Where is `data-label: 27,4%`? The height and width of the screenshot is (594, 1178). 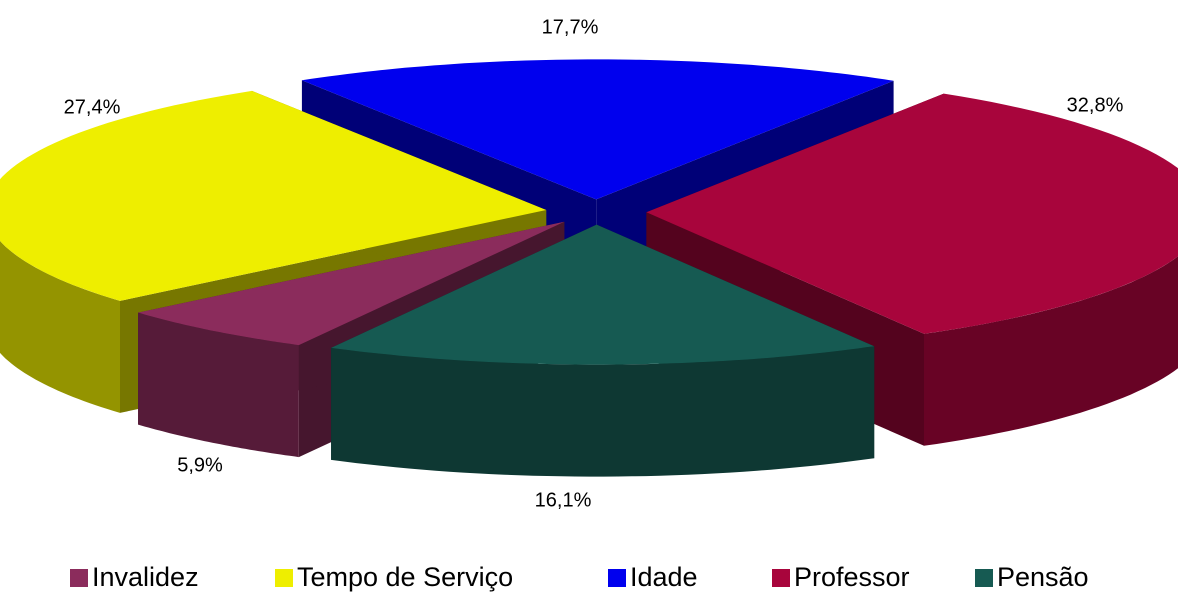 data-label: 27,4% is located at coordinates (92, 107).